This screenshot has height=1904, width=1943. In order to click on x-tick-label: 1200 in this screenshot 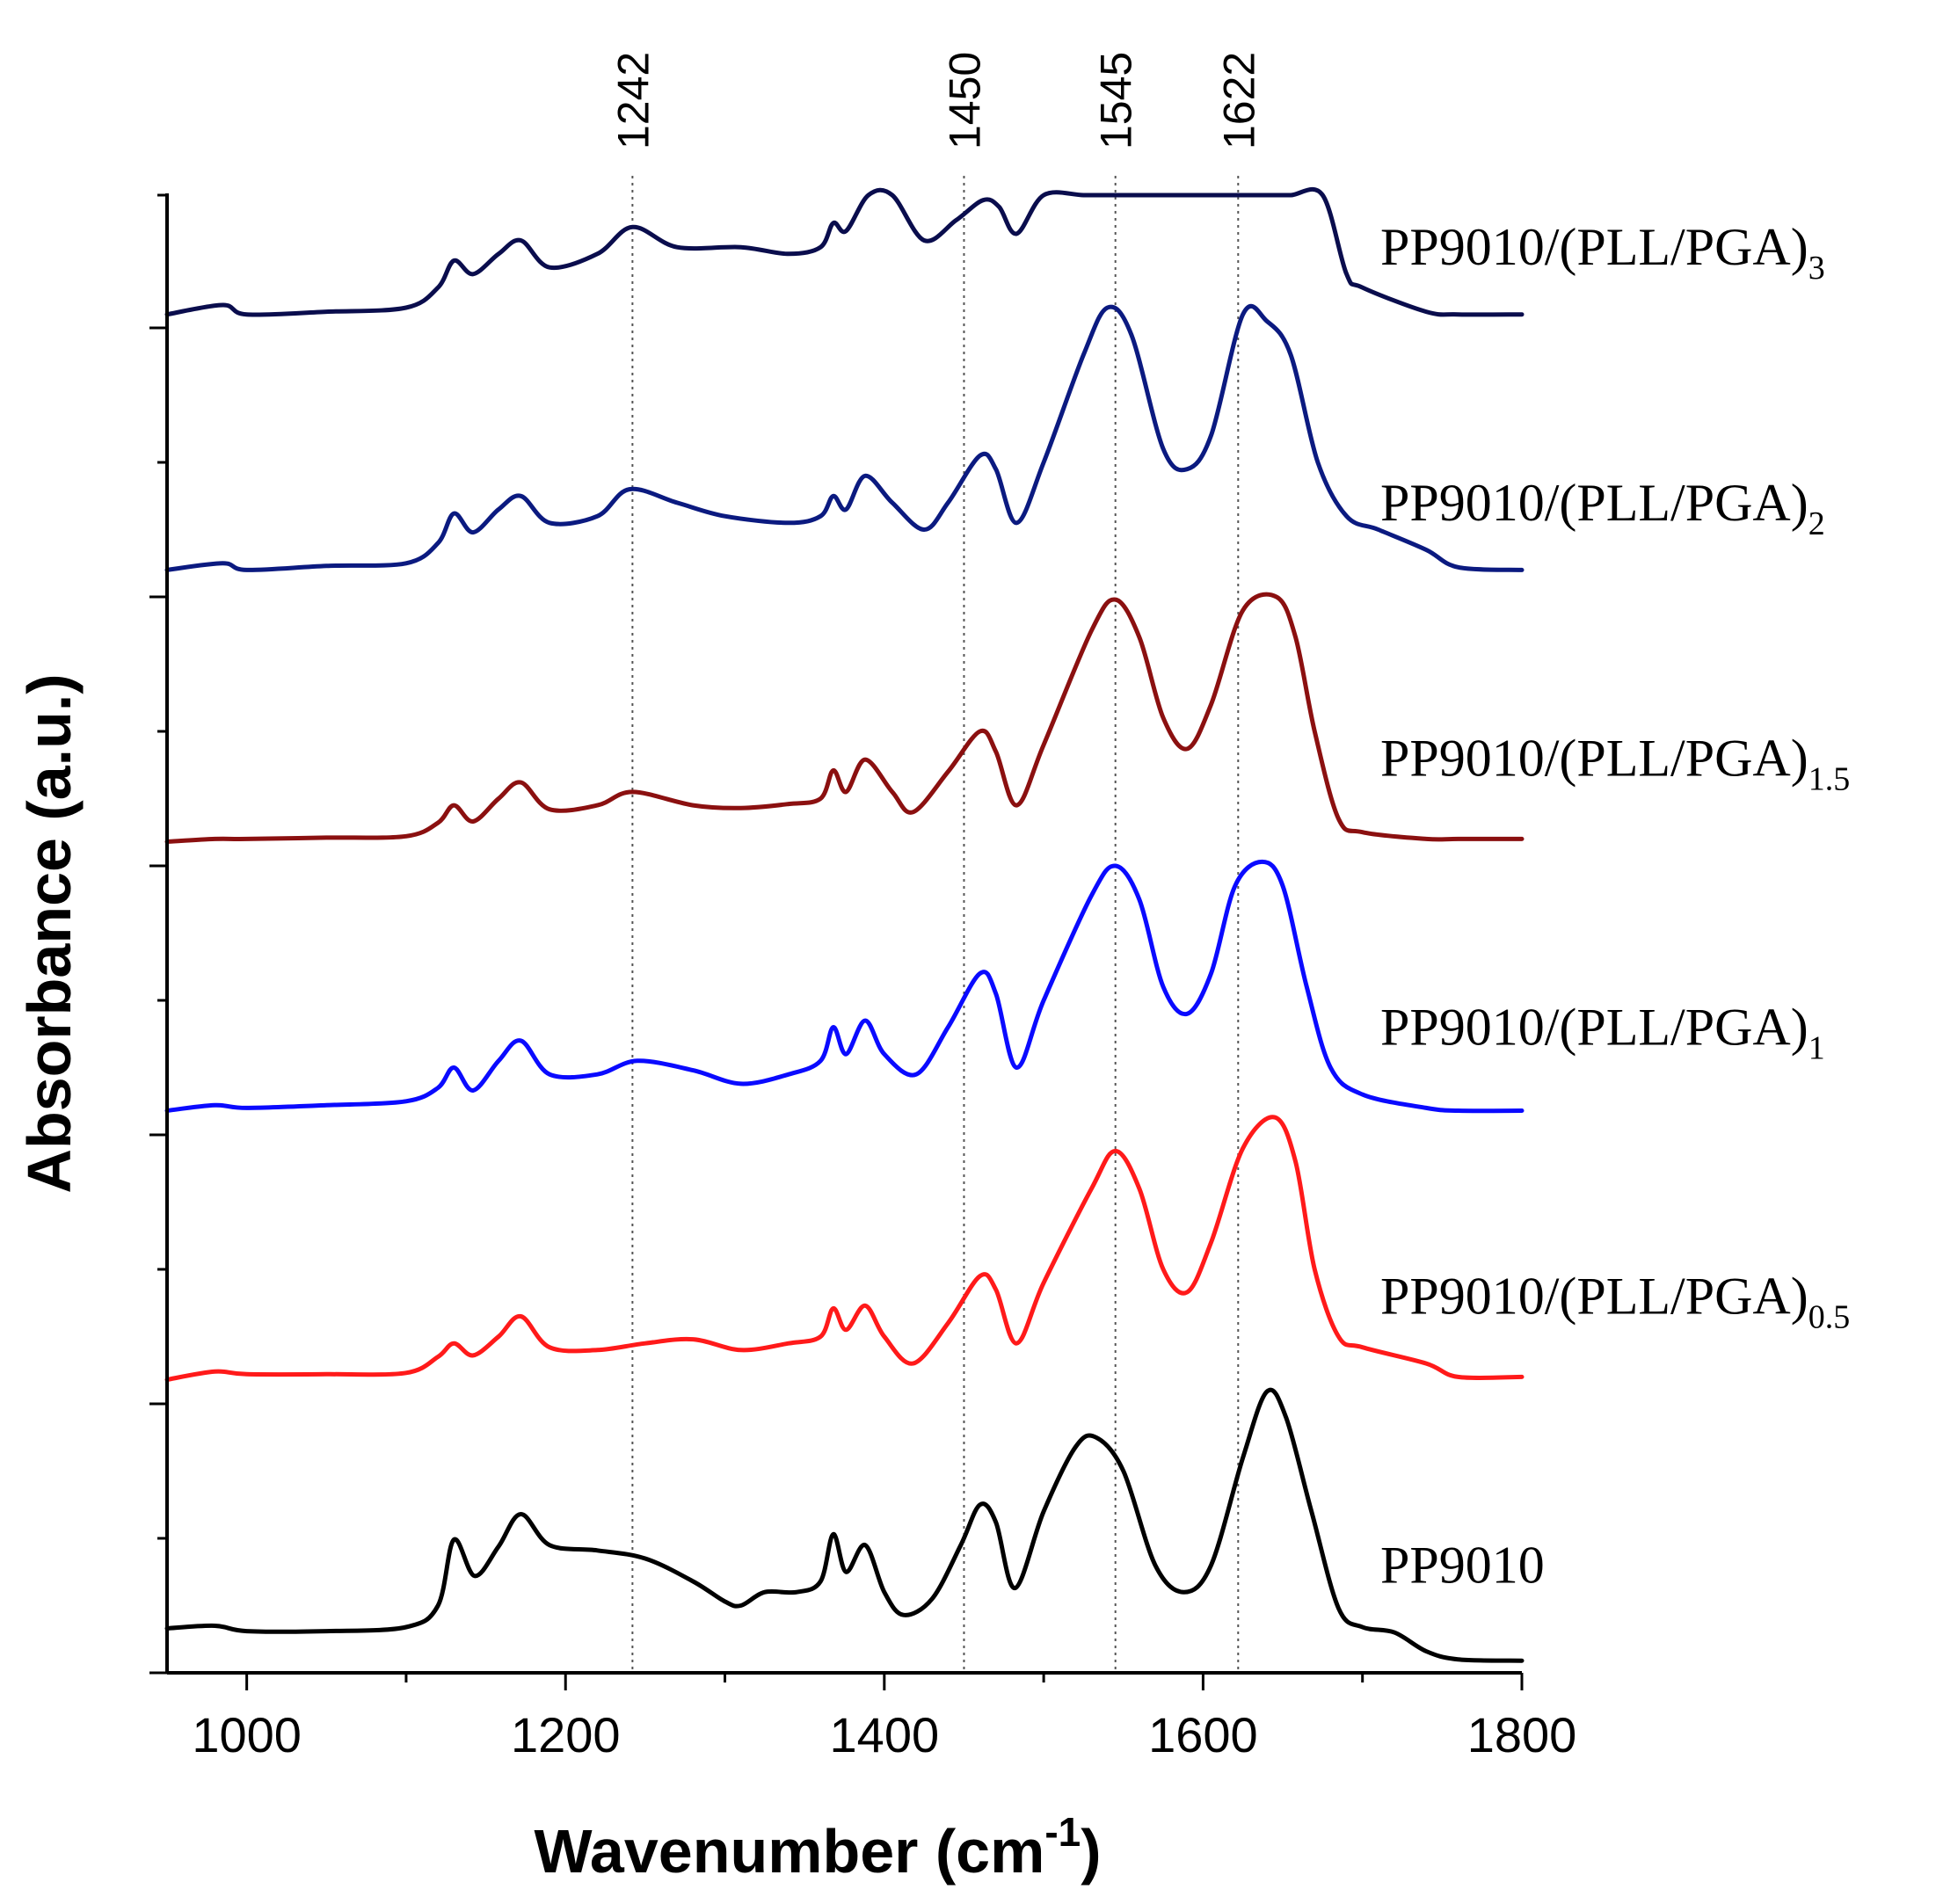, I will do `click(566, 1734)`.